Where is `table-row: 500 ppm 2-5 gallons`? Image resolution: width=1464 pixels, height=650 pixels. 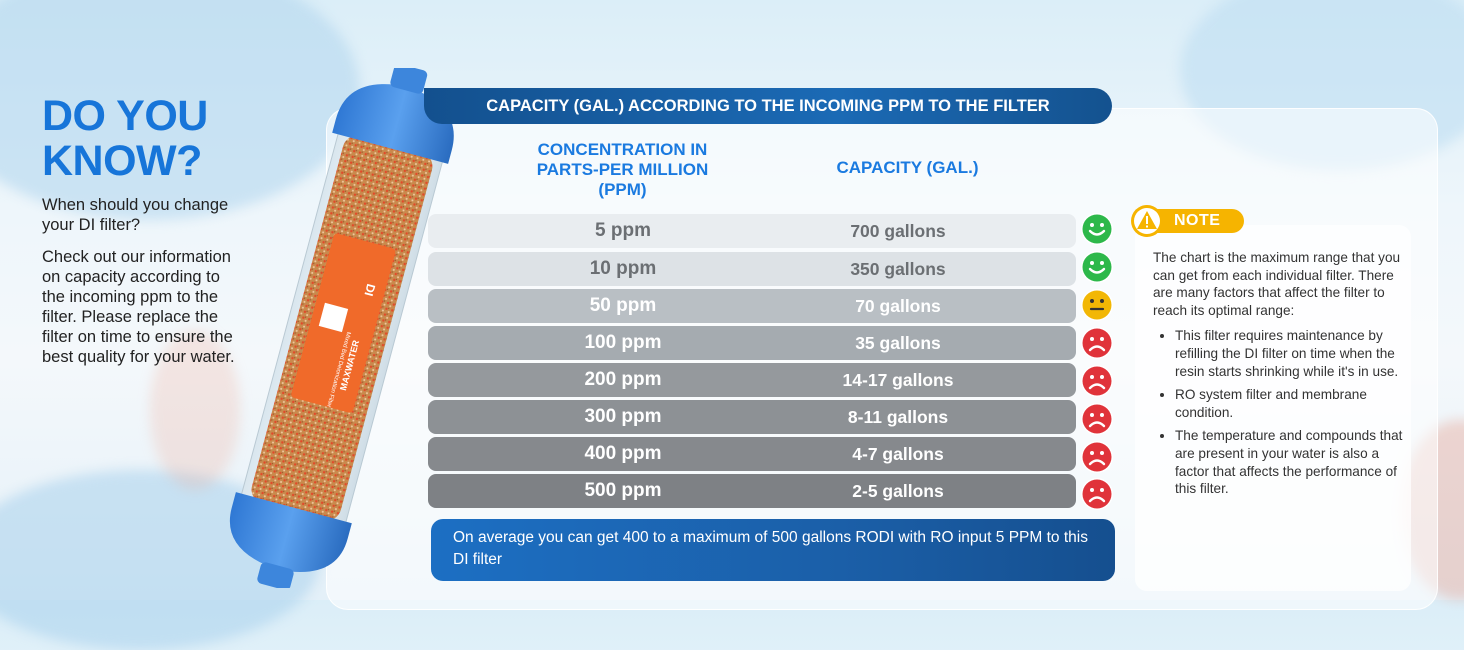 table-row: 500 ppm 2-5 gallons is located at coordinates (752, 491).